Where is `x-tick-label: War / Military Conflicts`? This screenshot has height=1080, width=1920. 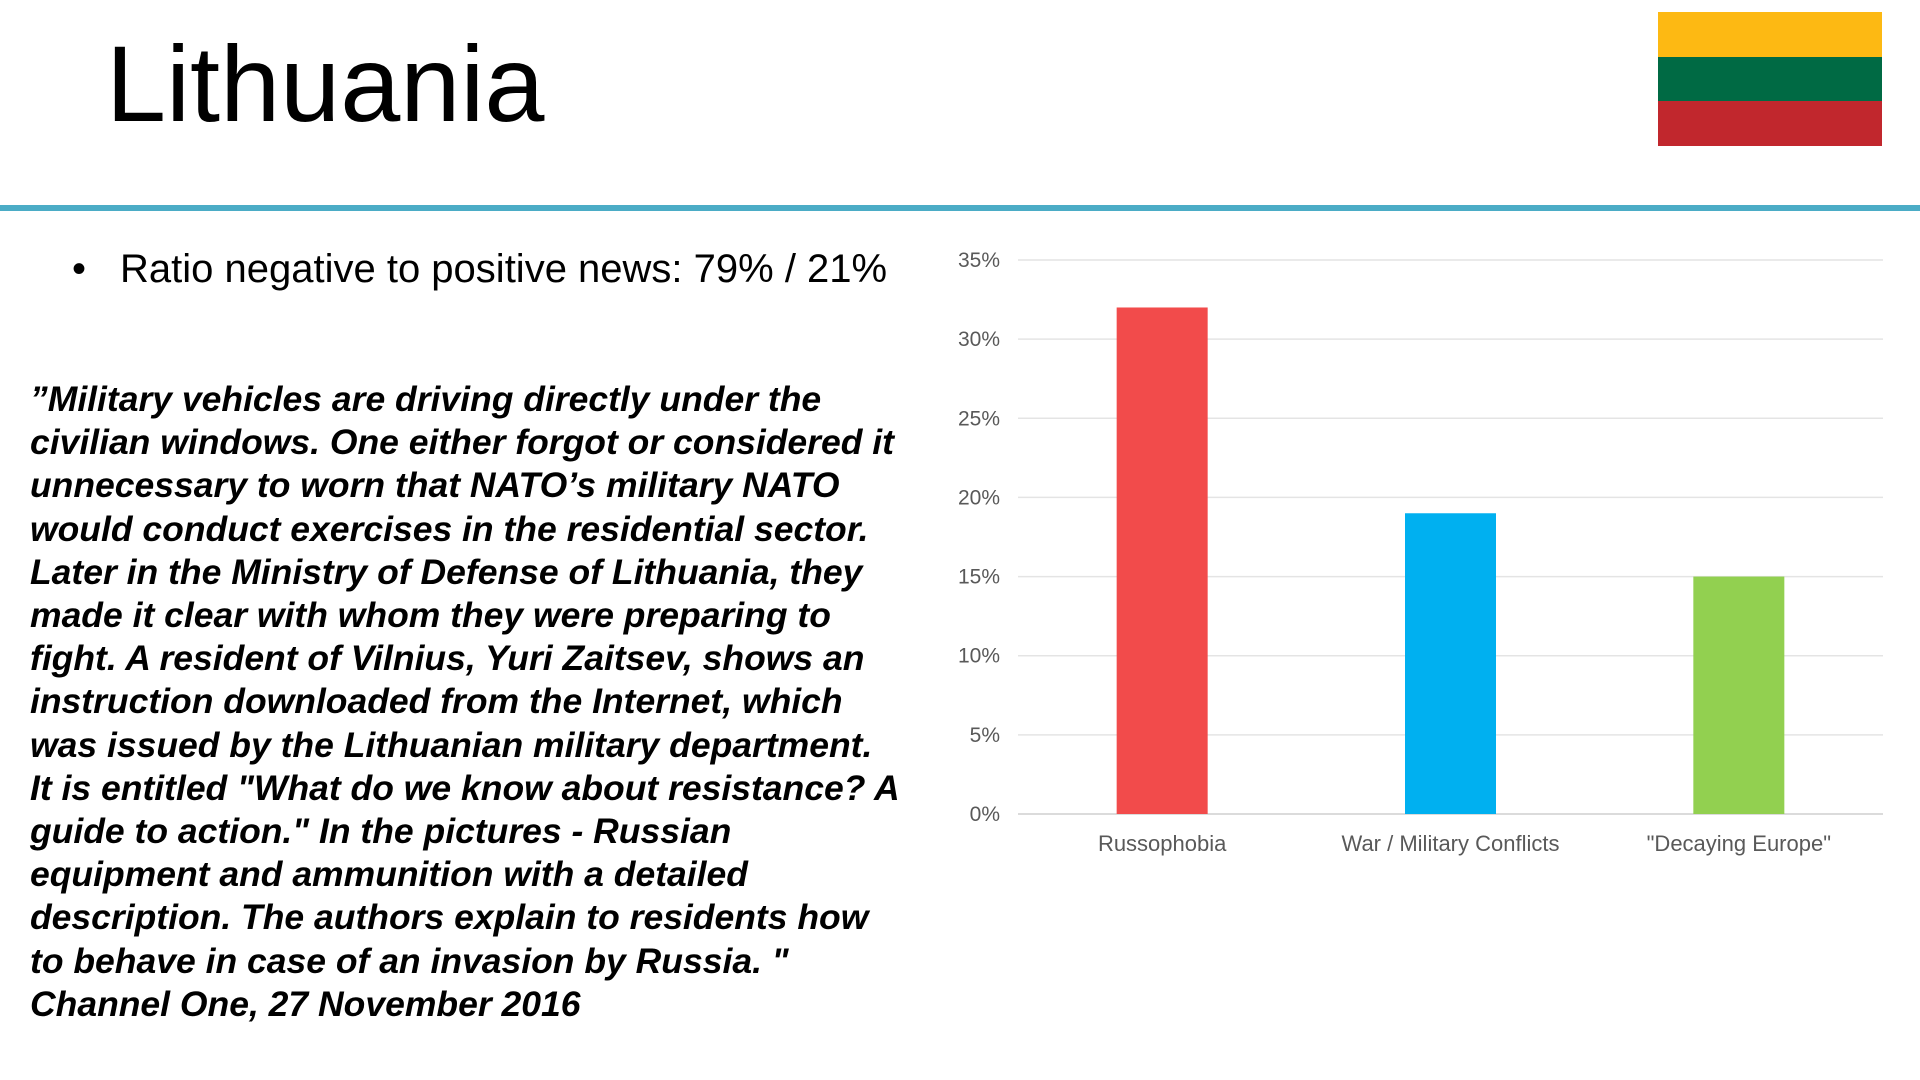 x-tick-label: War / Military Conflicts is located at coordinates (1451, 843).